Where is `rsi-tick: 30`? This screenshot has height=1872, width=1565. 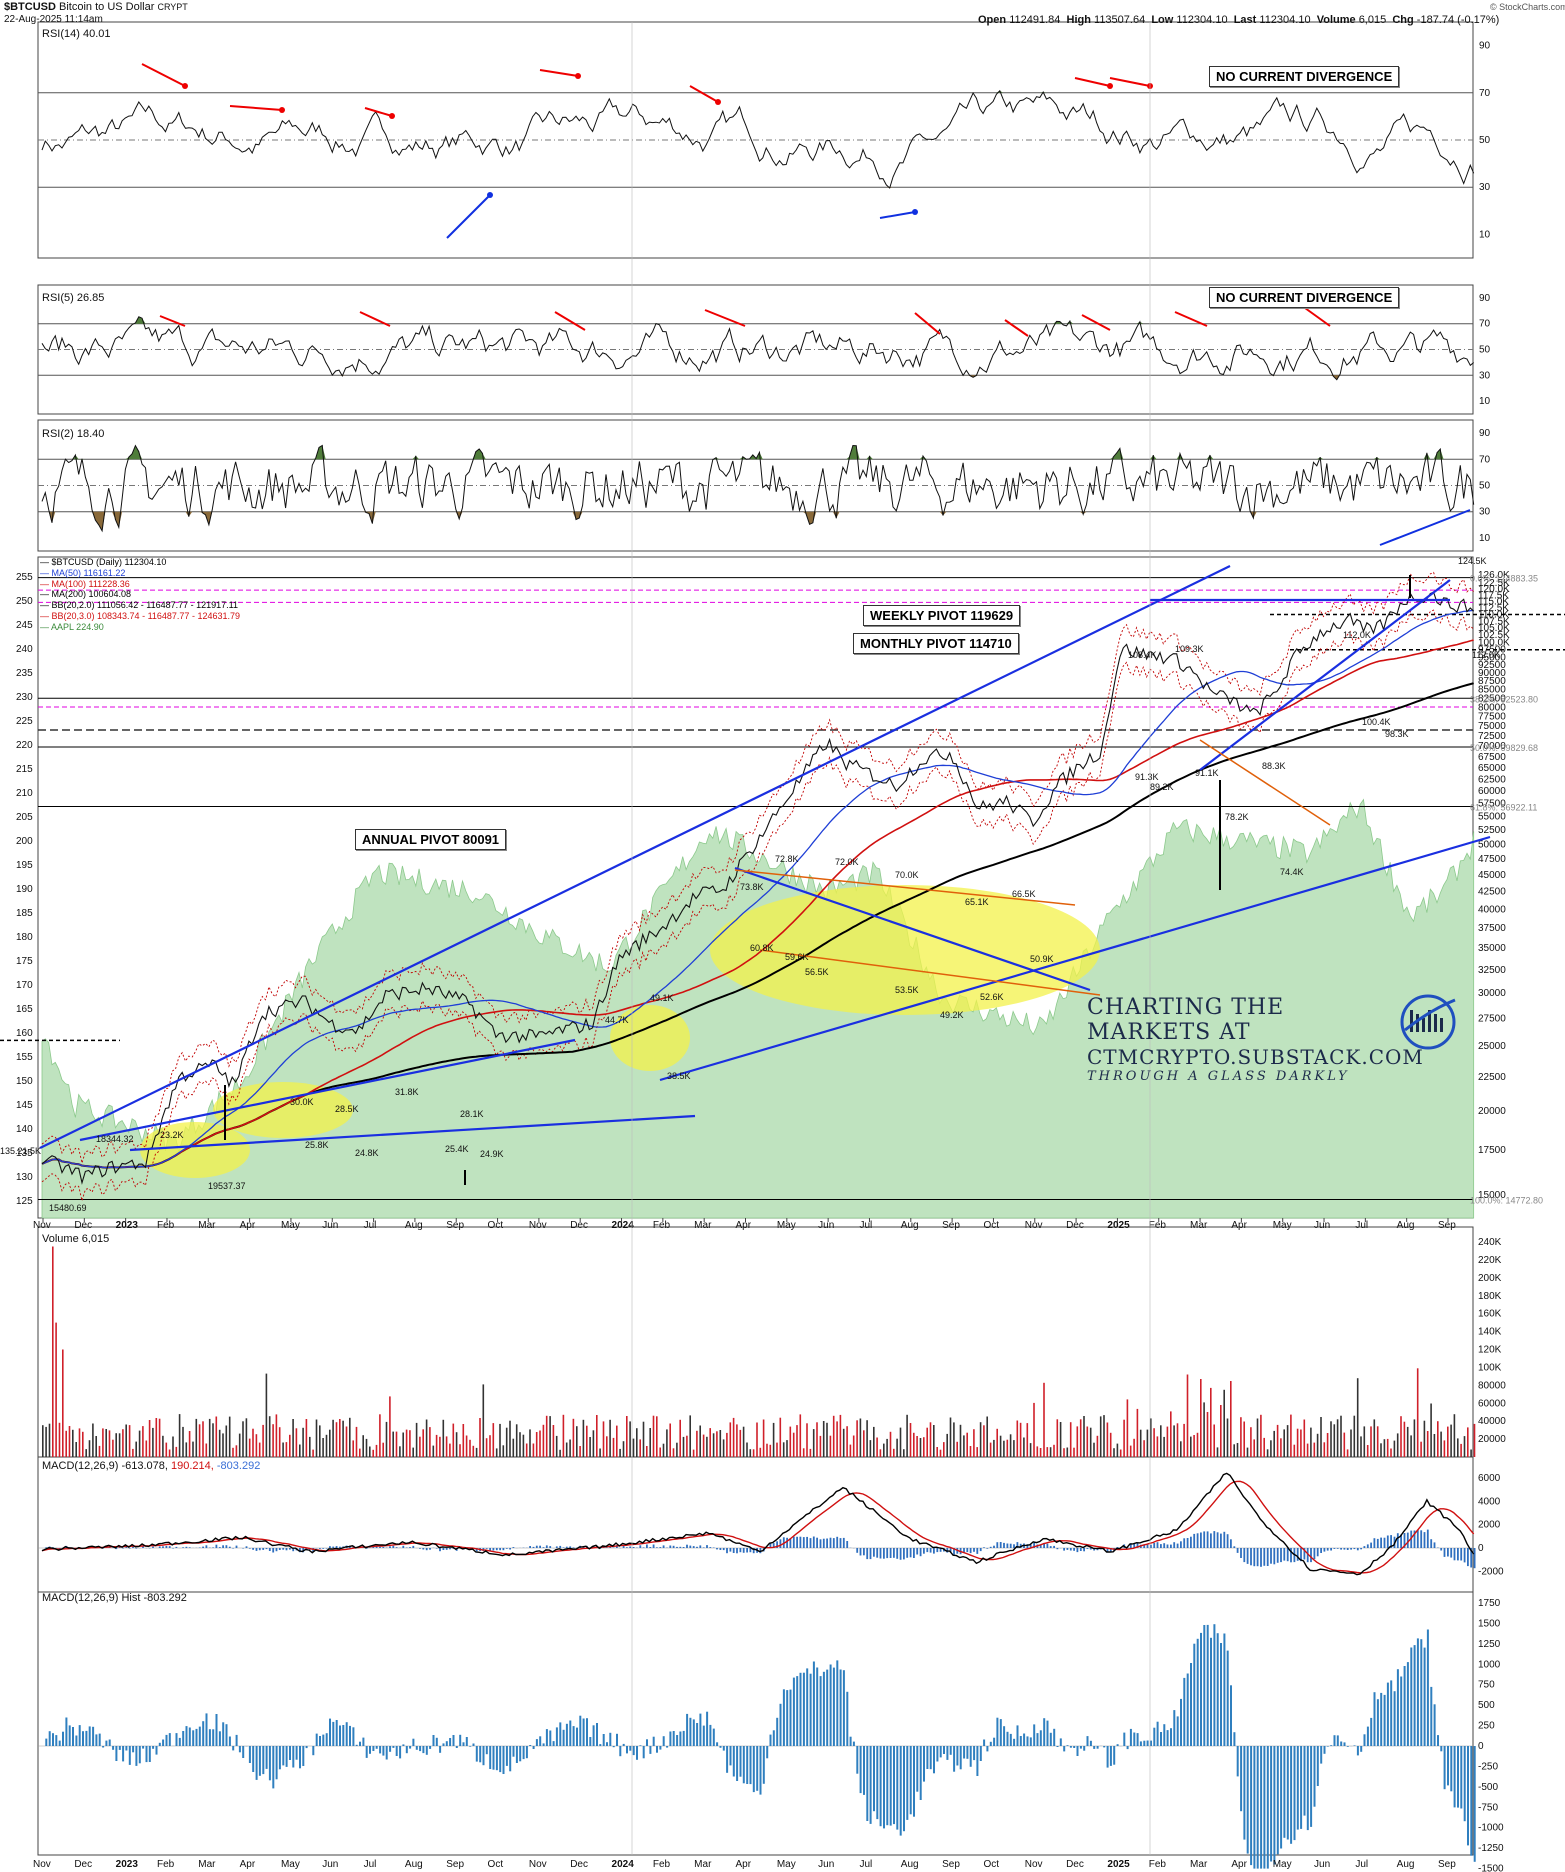
rsi-tick: 30 is located at coordinates (1485, 375).